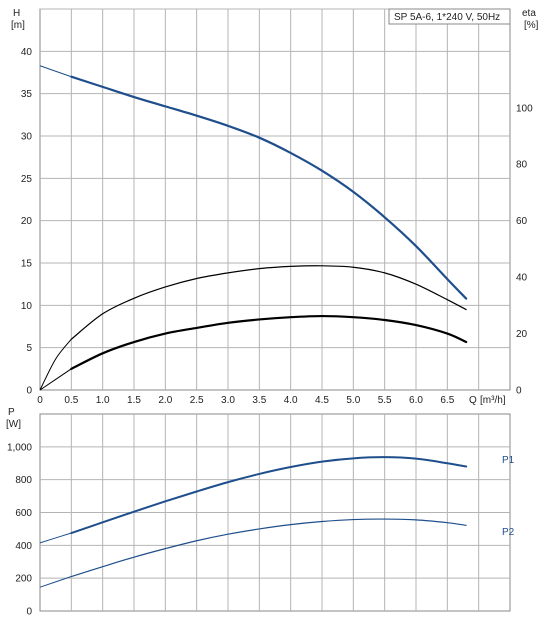  I want to click on efficiency-curve-lower-extrapolated, so click(55, 379).